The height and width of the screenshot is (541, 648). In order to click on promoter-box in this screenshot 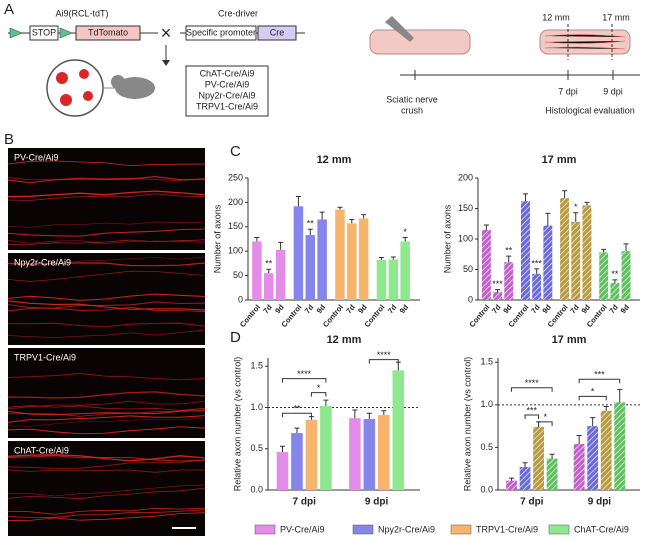, I will do `click(221, 33)`.